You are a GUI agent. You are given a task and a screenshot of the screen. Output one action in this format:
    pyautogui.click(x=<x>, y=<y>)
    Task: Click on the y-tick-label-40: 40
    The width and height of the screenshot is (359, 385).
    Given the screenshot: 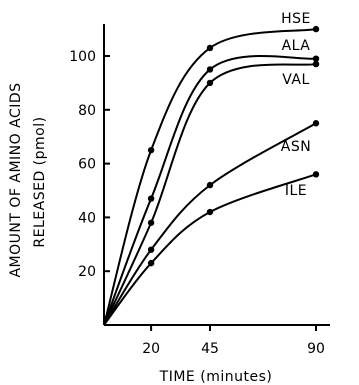 What is the action you would take?
    pyautogui.click(x=87, y=218)
    